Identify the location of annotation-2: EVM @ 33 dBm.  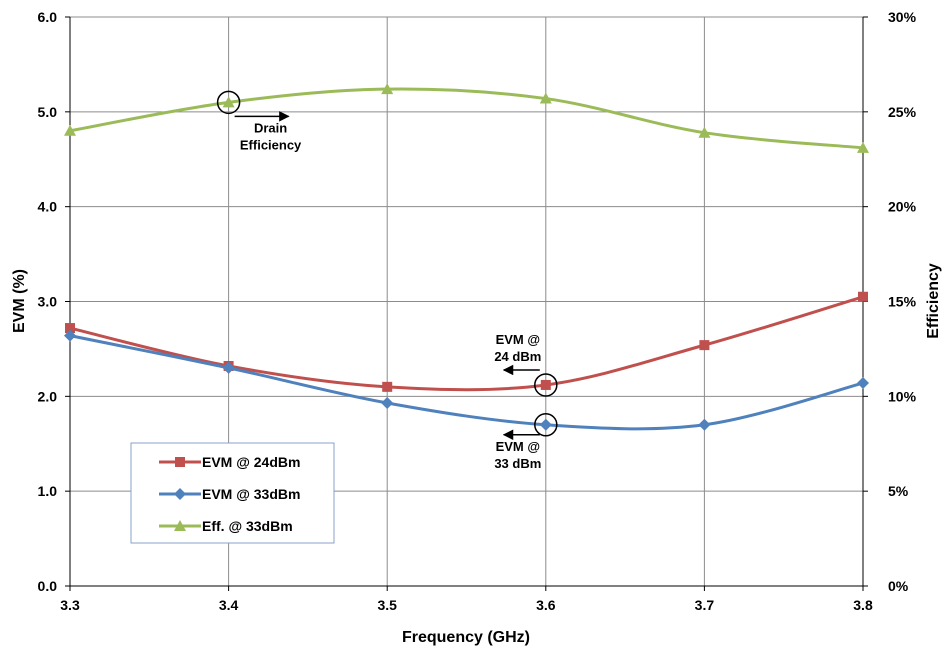
(526, 442).